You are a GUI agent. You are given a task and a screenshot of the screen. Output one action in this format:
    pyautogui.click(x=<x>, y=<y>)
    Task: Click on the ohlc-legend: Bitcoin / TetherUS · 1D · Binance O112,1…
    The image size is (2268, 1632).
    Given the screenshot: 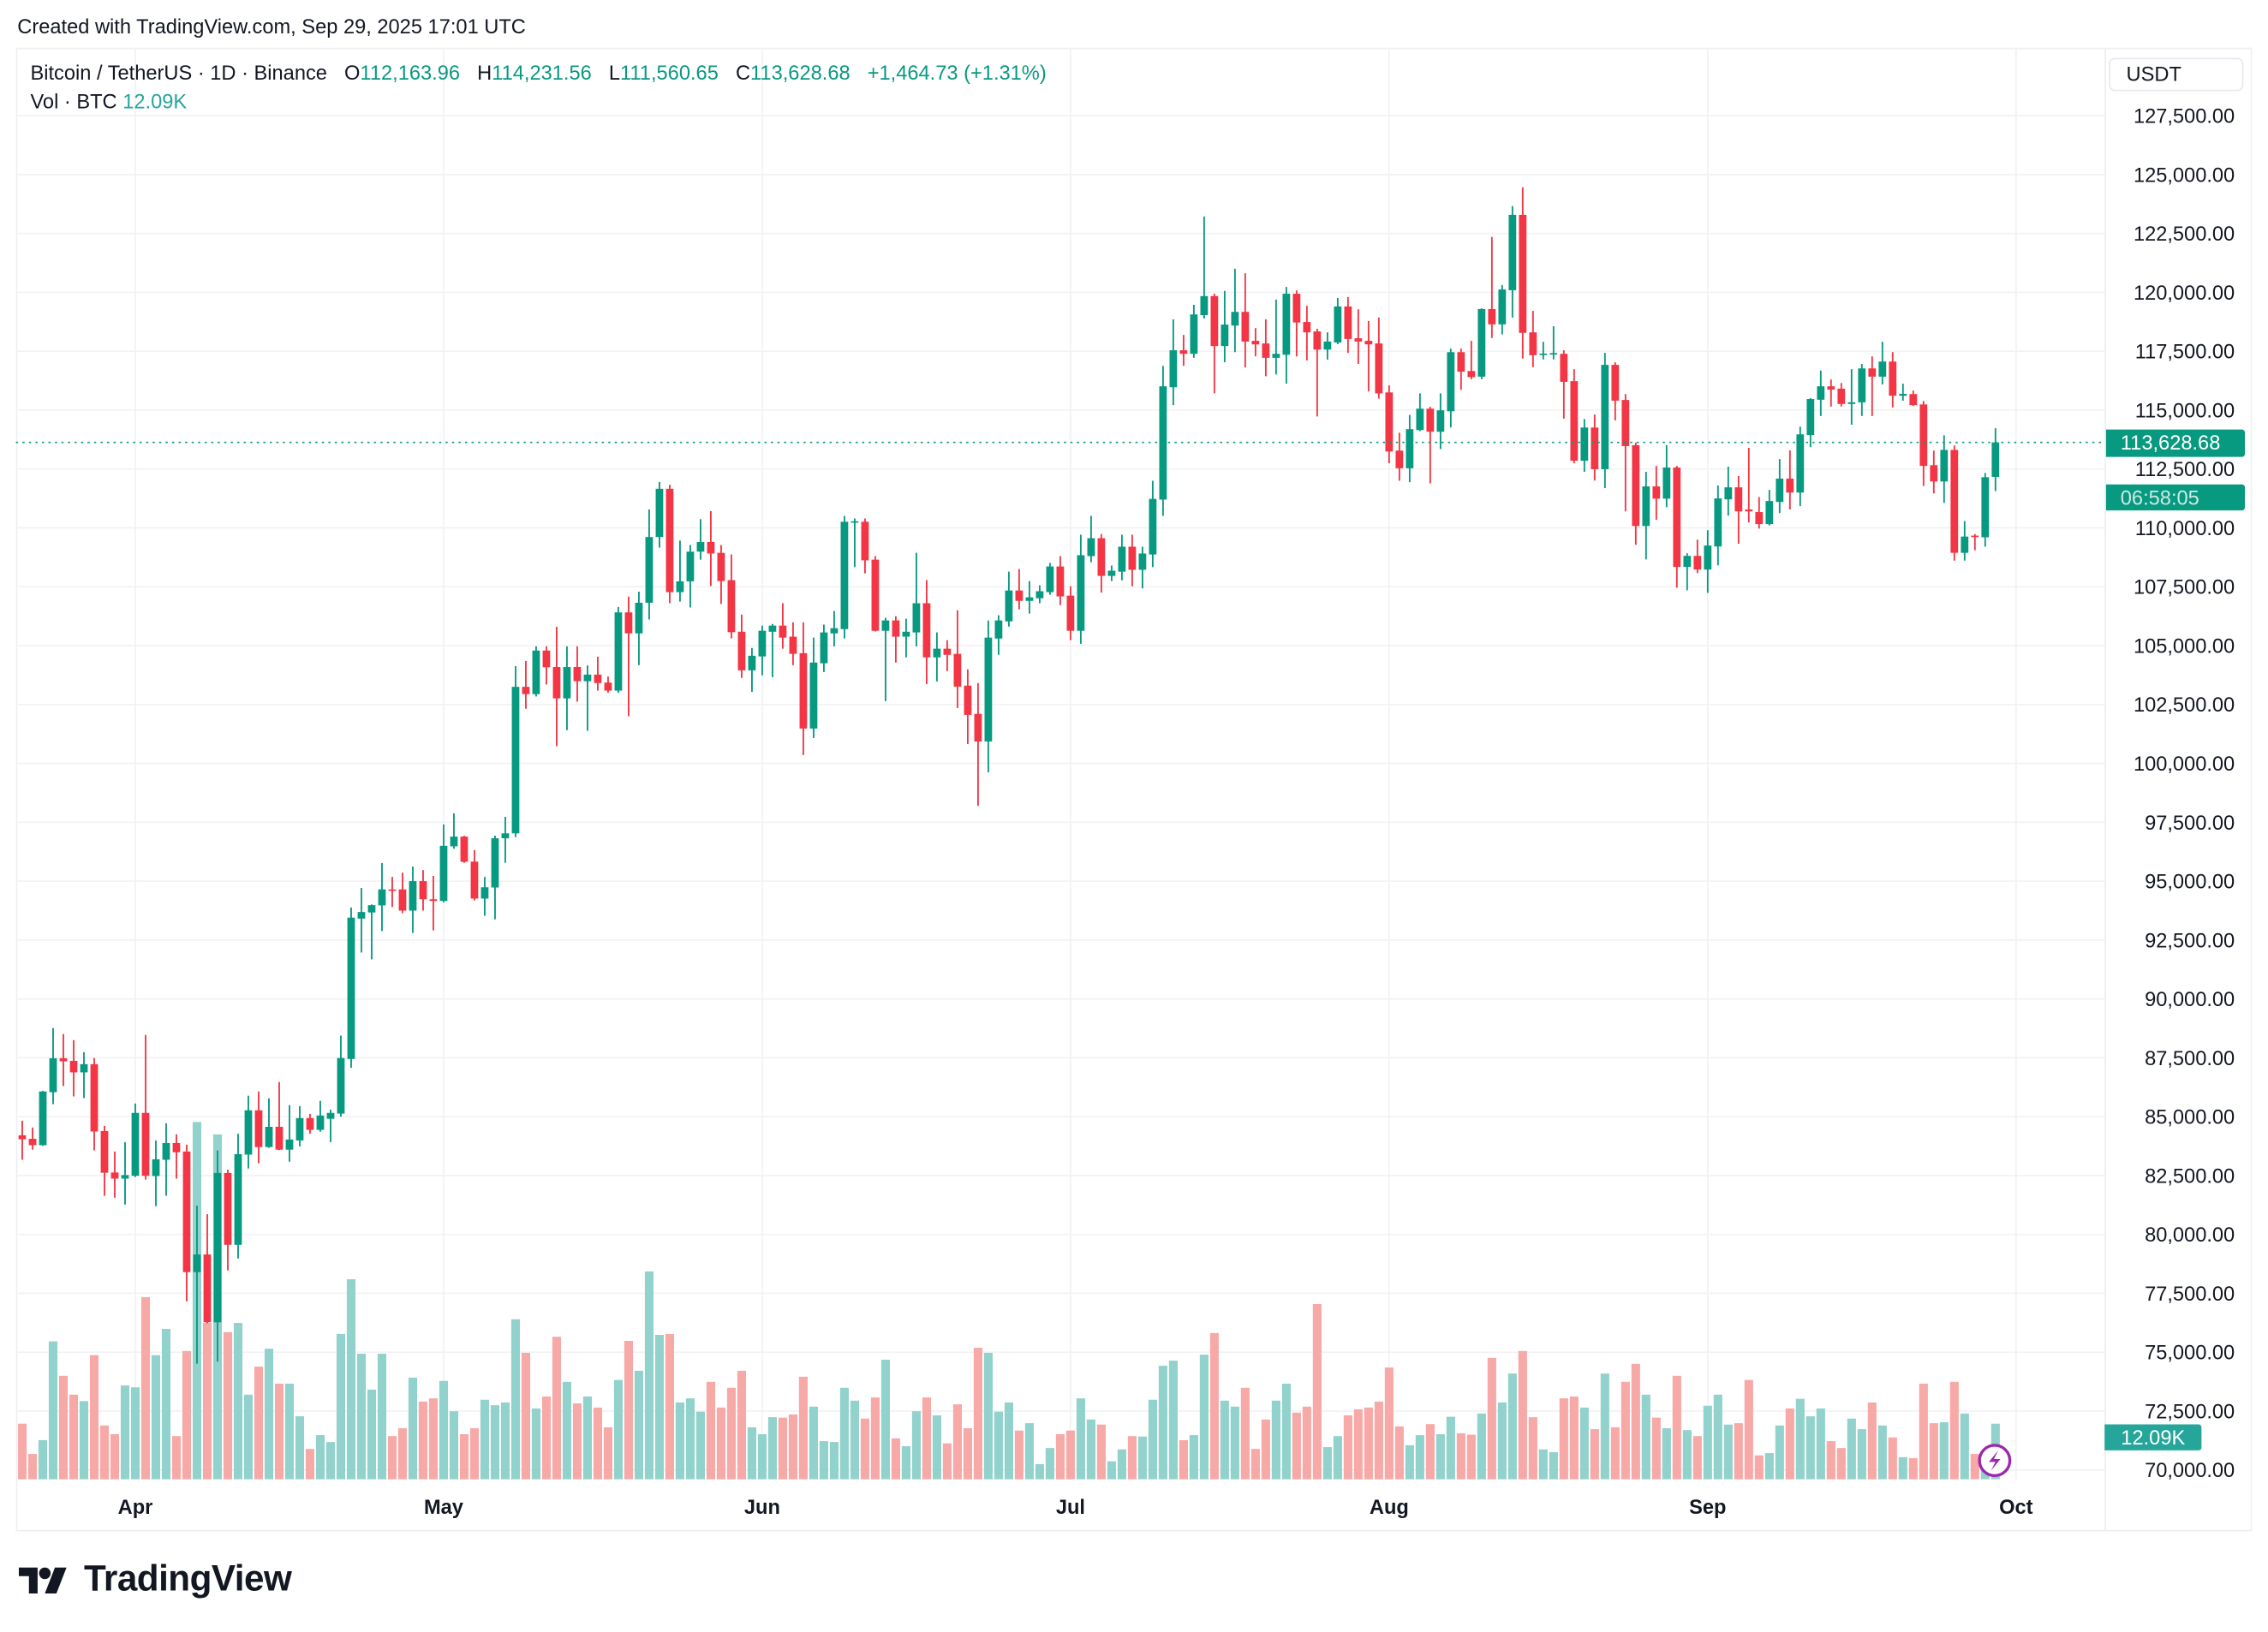 What is the action you would take?
    pyautogui.click(x=538, y=72)
    